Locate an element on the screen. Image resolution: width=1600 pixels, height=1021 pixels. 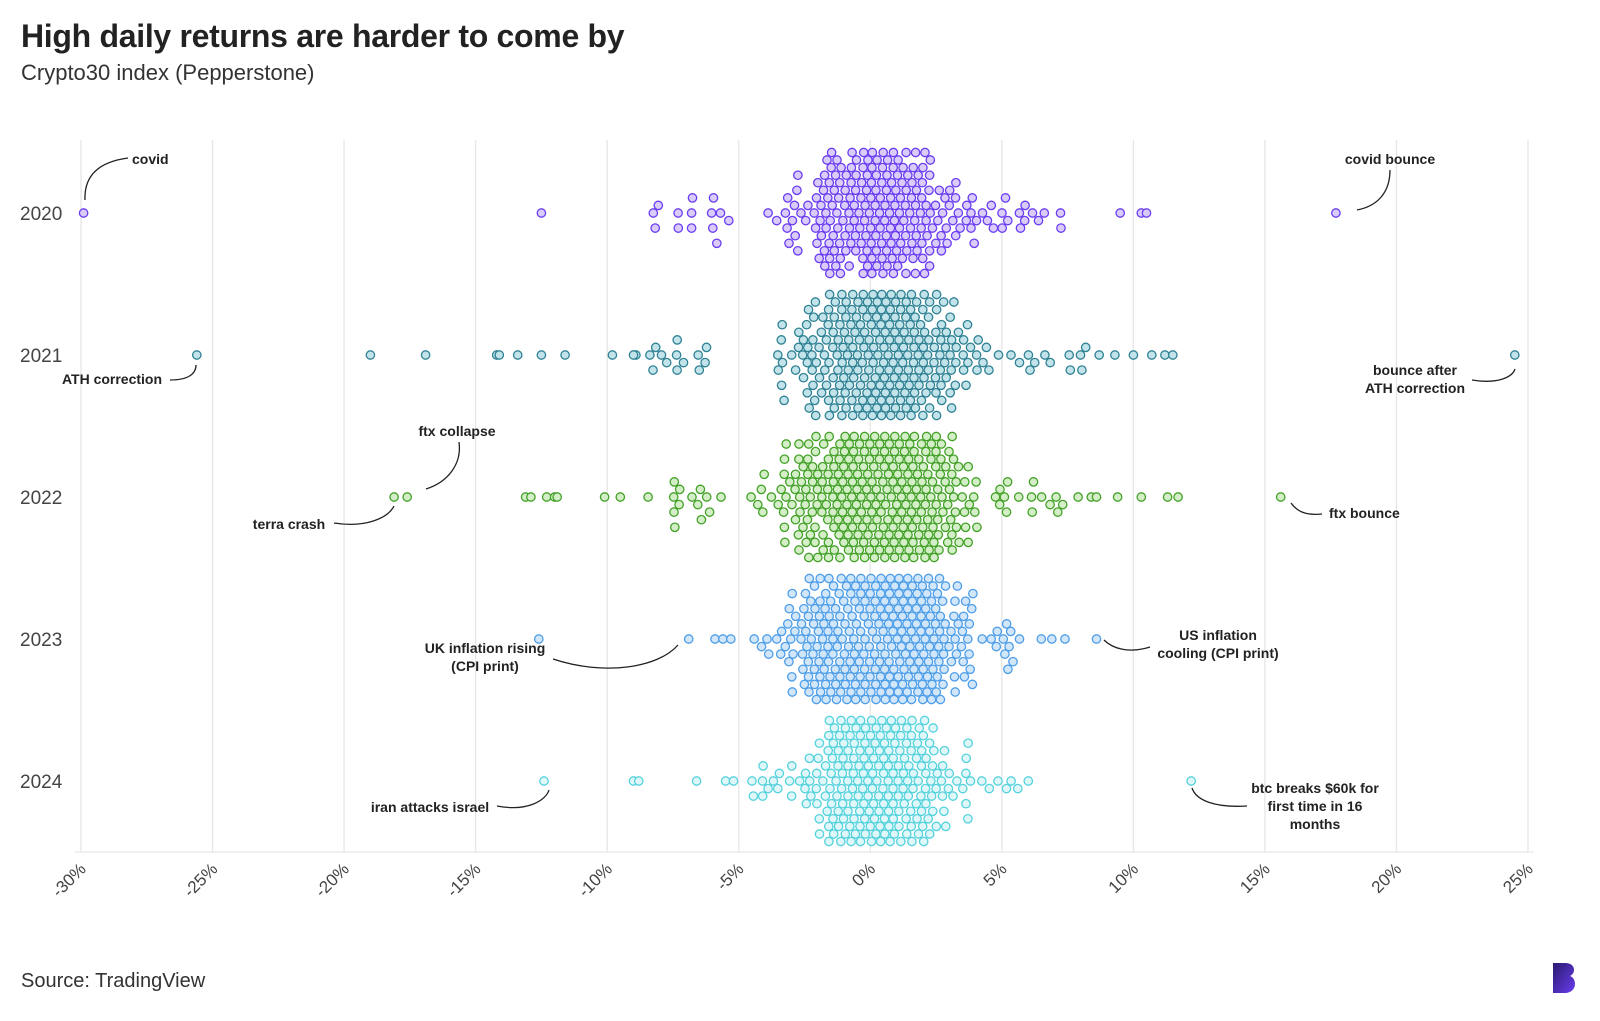
x-tick-label: 0% is located at coordinates (863, 874).